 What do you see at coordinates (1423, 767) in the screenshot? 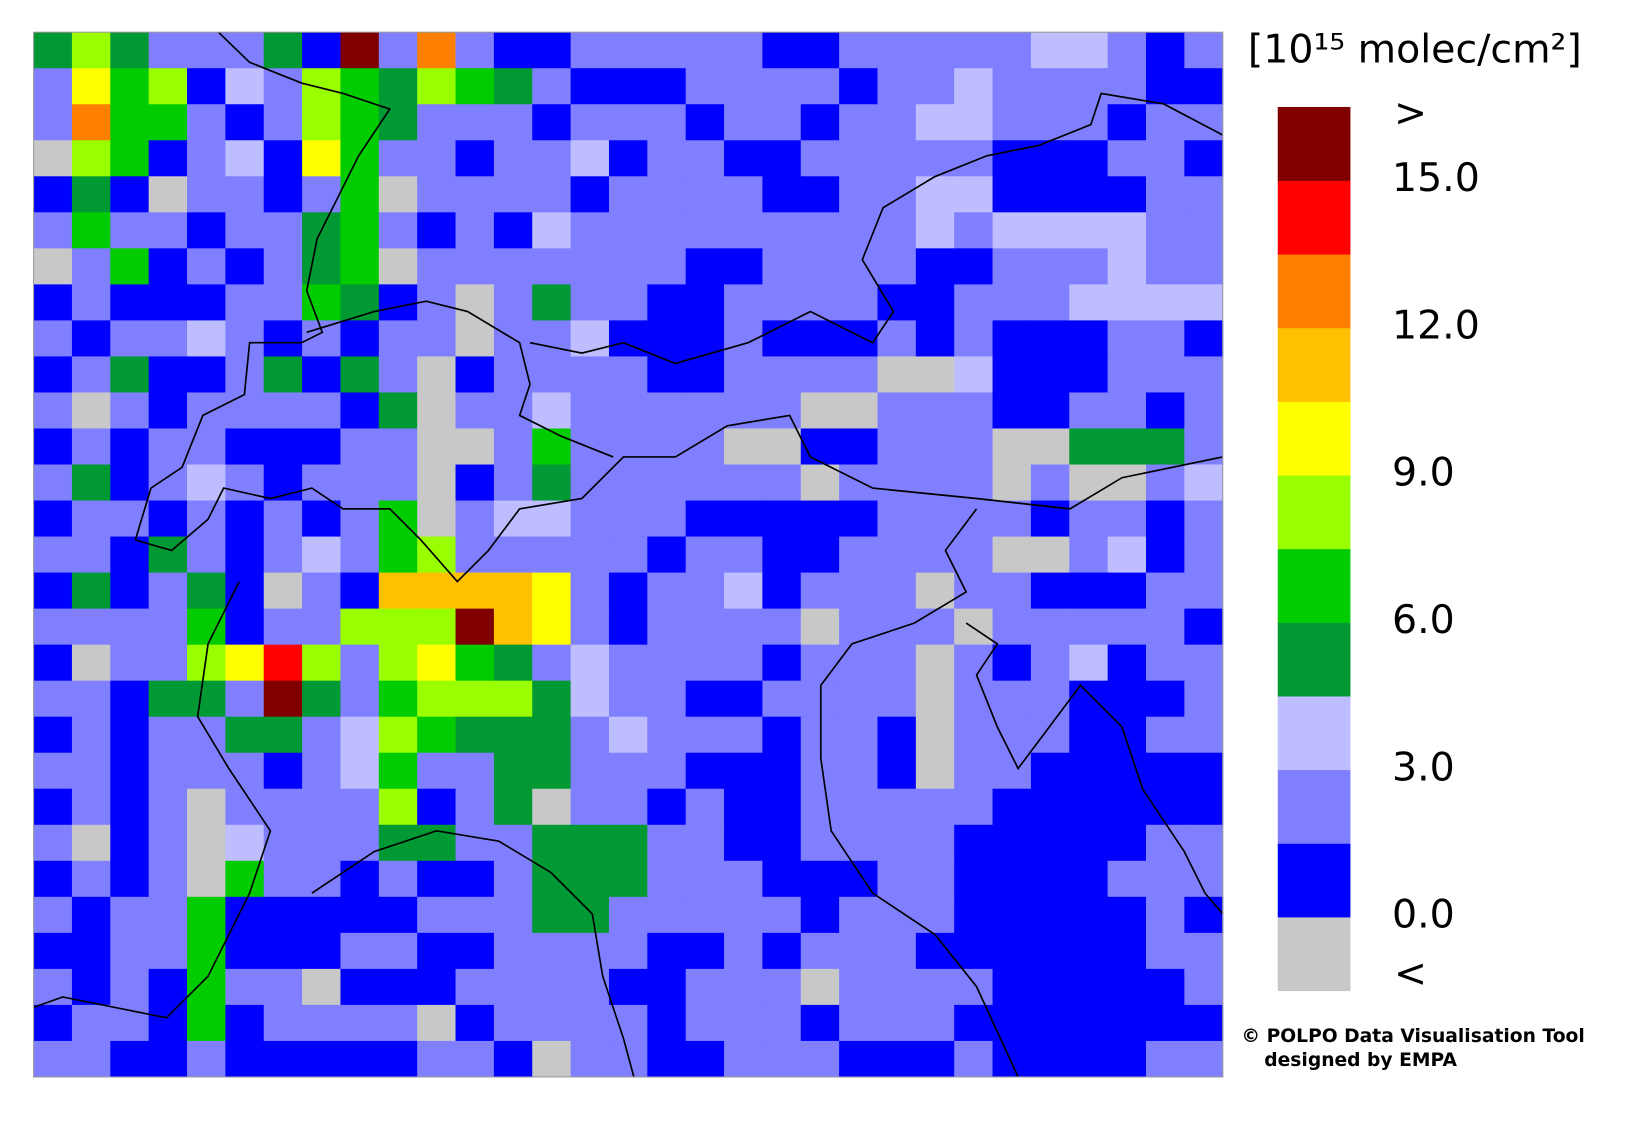
I see `colorbar-tick-label: 3.0` at bounding box center [1423, 767].